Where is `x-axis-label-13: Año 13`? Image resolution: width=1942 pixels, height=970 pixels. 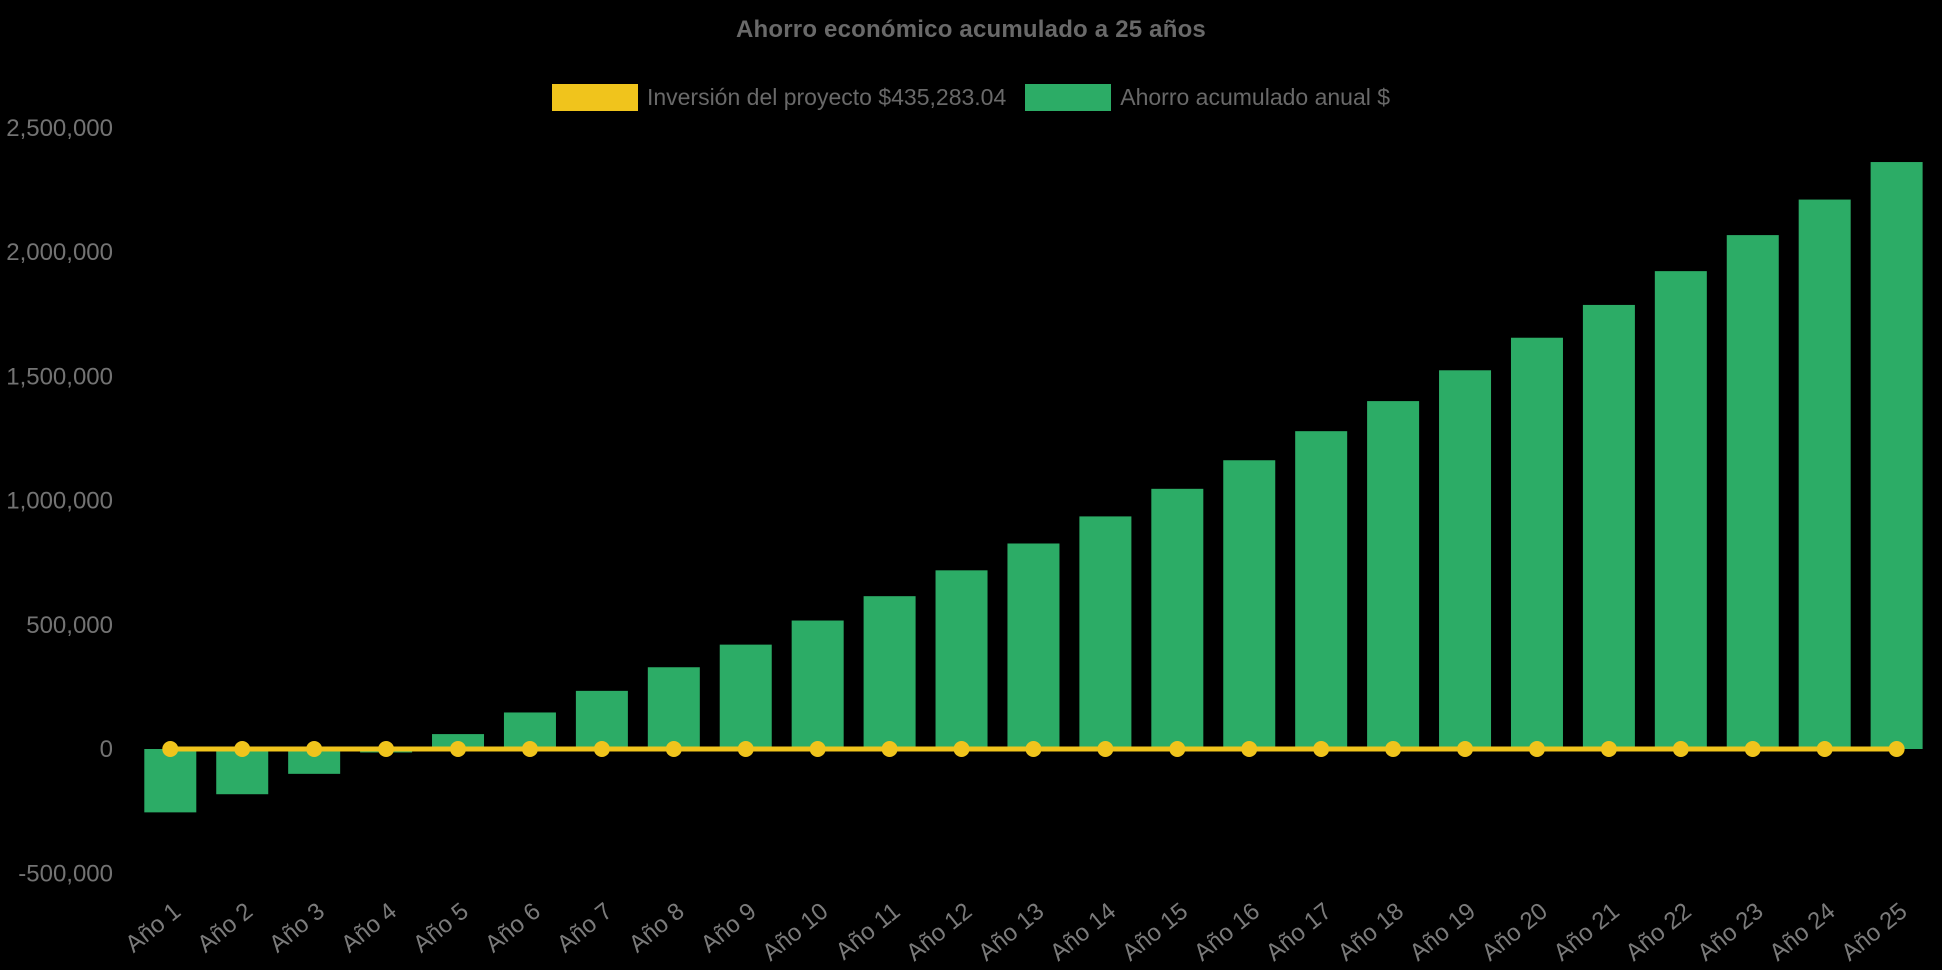 x-axis-label-13: Año 13 is located at coordinates (1011, 932).